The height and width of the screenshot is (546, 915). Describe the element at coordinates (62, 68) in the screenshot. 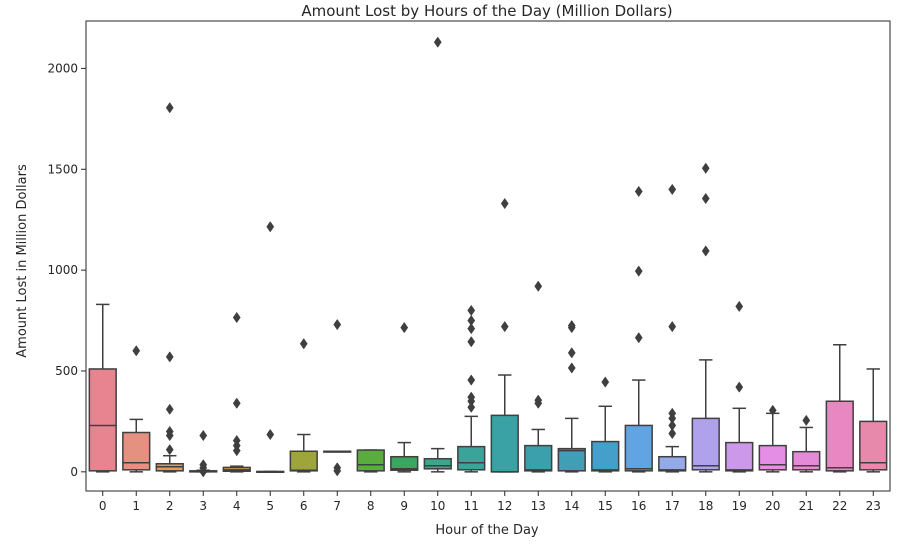

I see `y-tick-label: 2000` at that location.